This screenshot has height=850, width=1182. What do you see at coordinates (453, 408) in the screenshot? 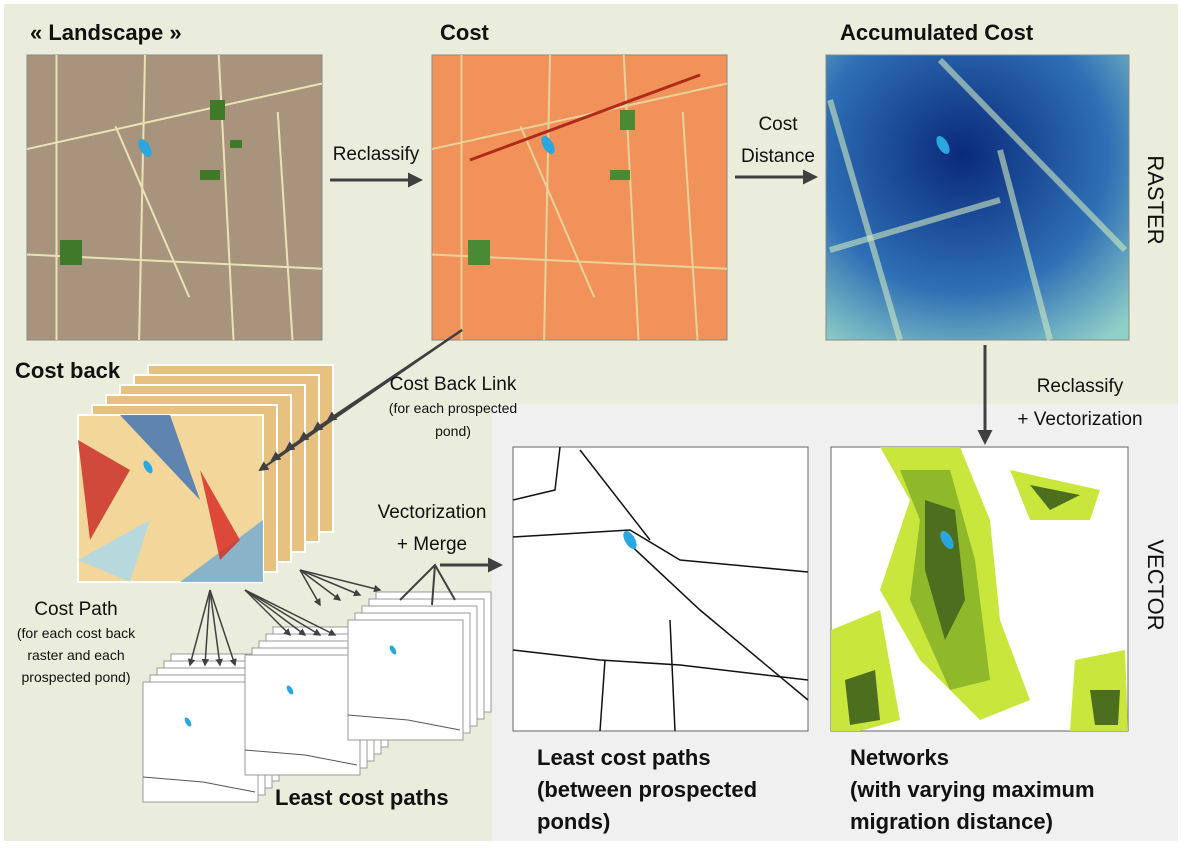
I see `step-note: (for each prospected` at bounding box center [453, 408].